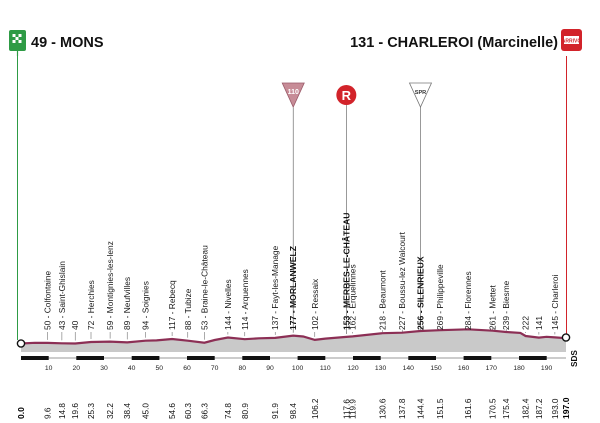 Image resolution: width=600 pixels, height=423 pixels. What do you see at coordinates (468, 408) in the screenshot?
I see `km-label: 161.6` at bounding box center [468, 408].